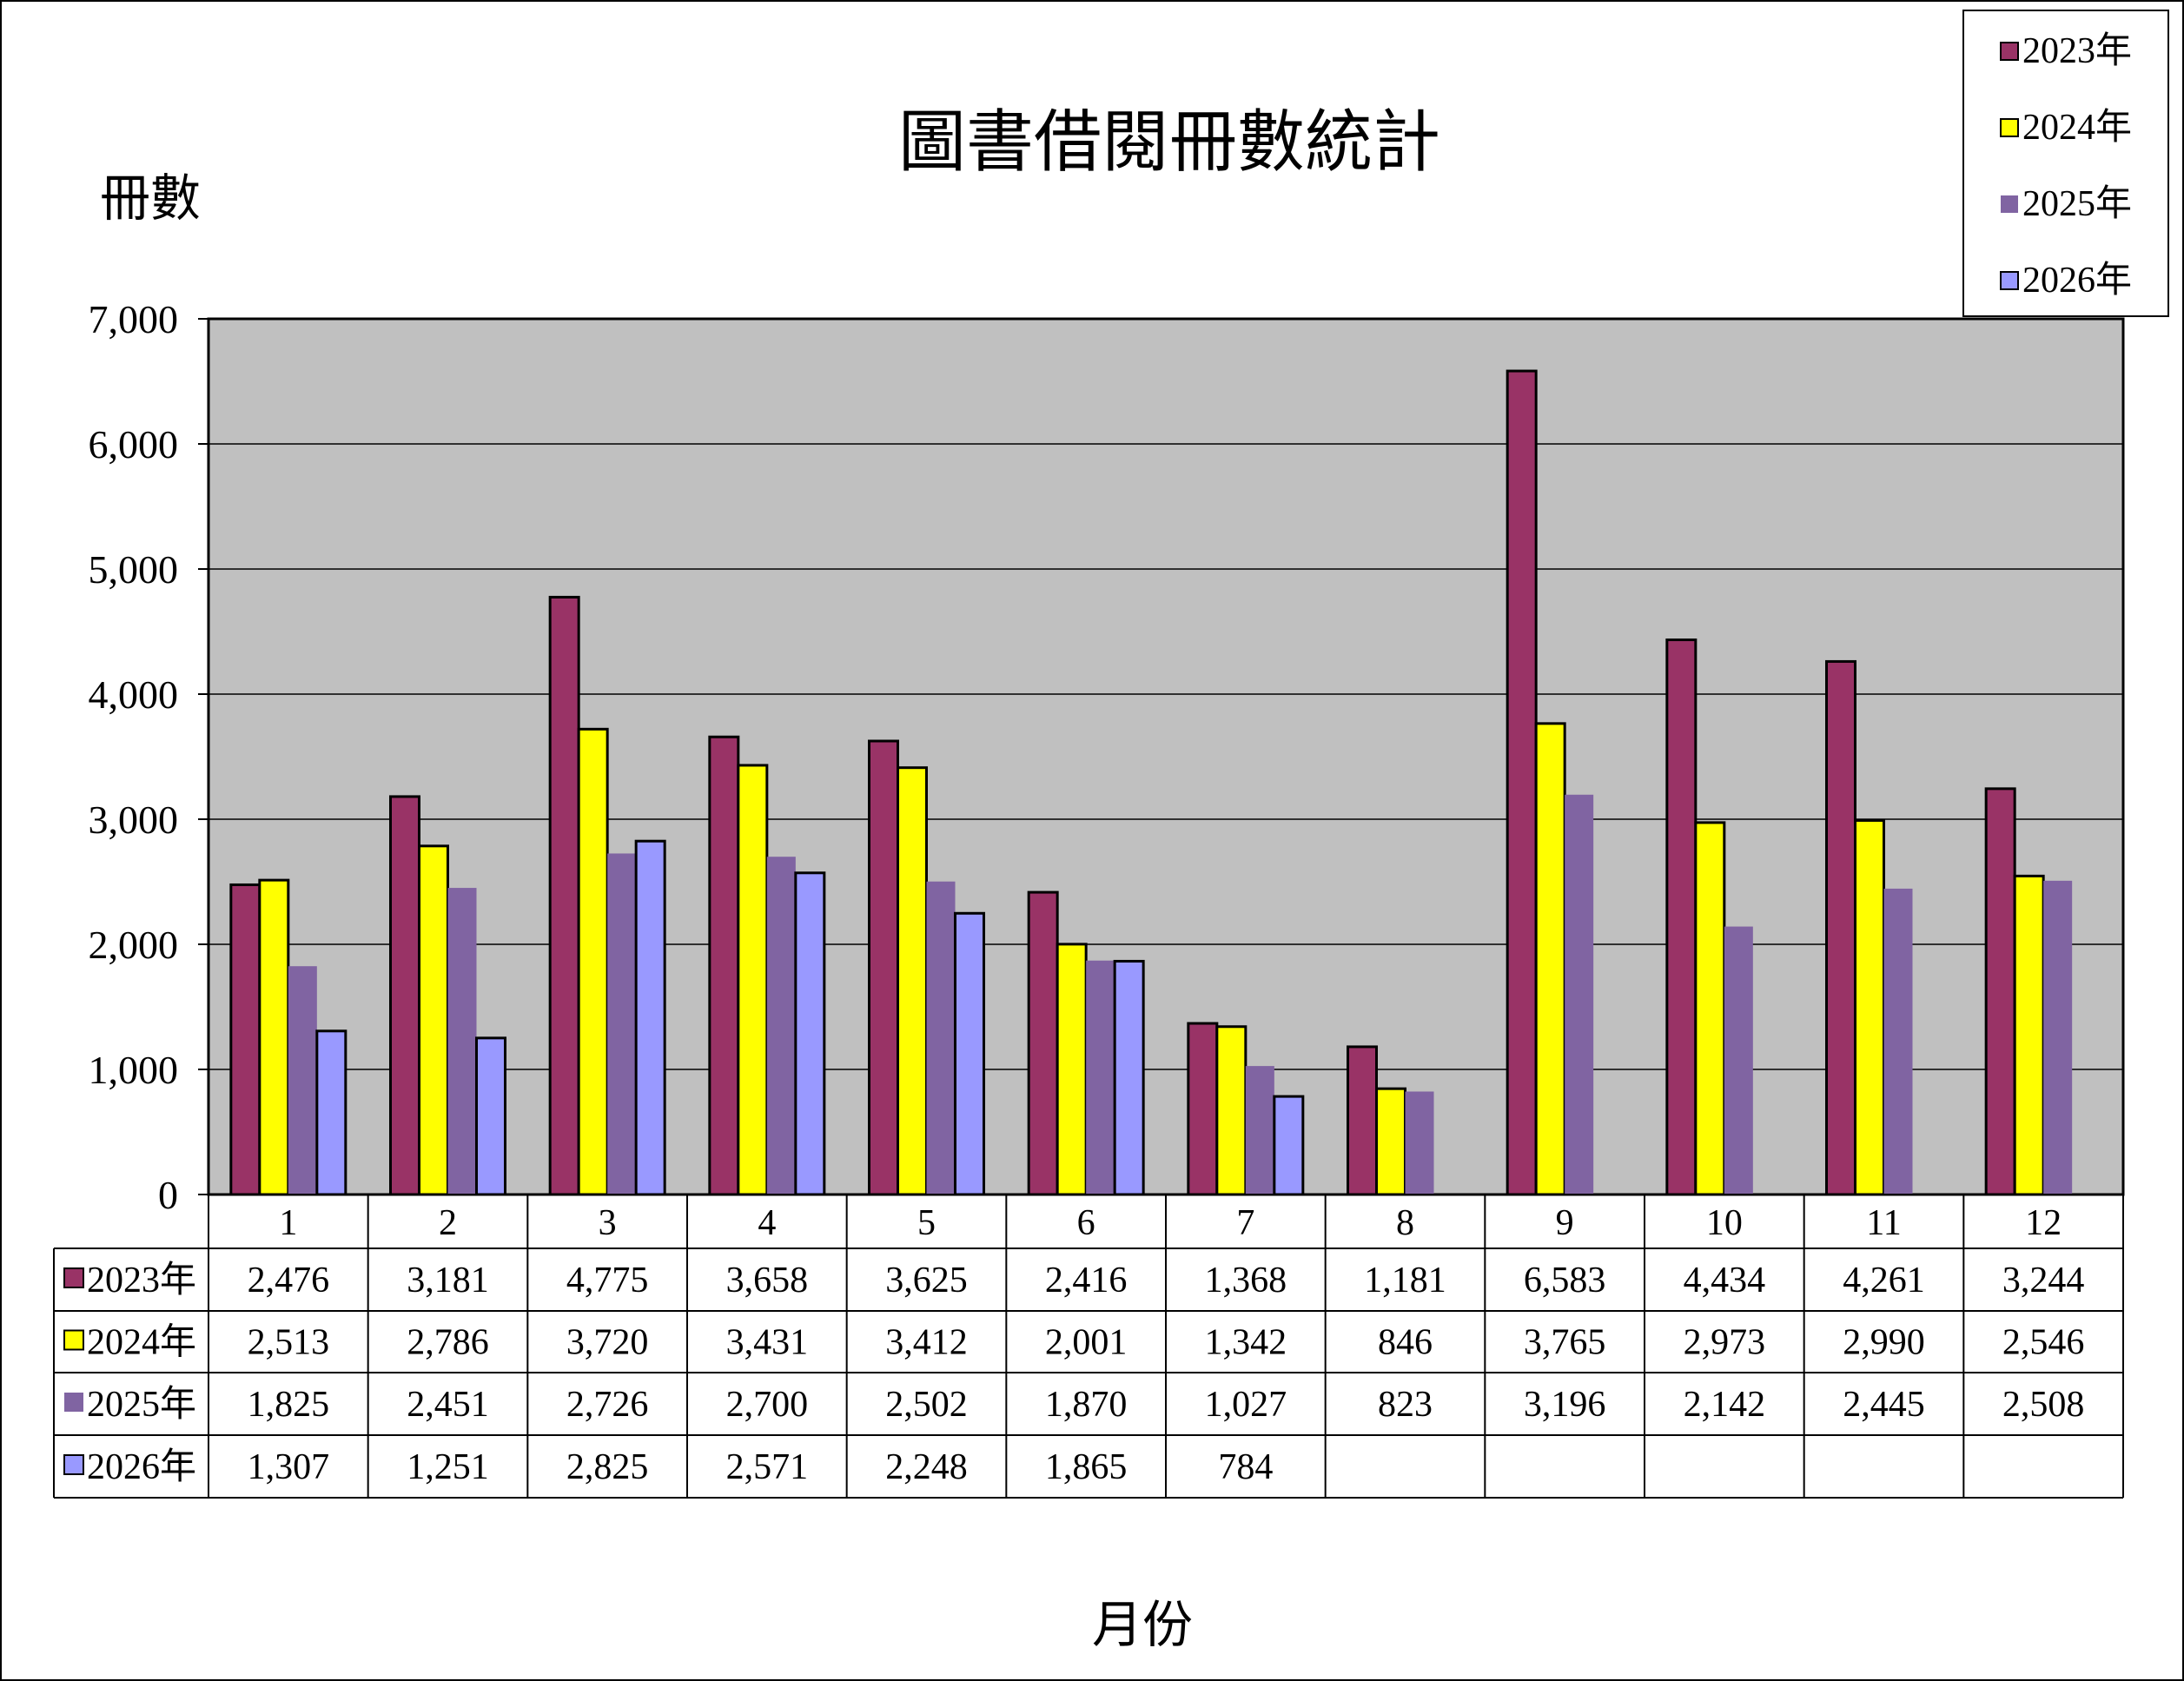 The width and height of the screenshot is (2184, 1681). What do you see at coordinates (607, 1281) in the screenshot?
I see `data-label: 4,775` at bounding box center [607, 1281].